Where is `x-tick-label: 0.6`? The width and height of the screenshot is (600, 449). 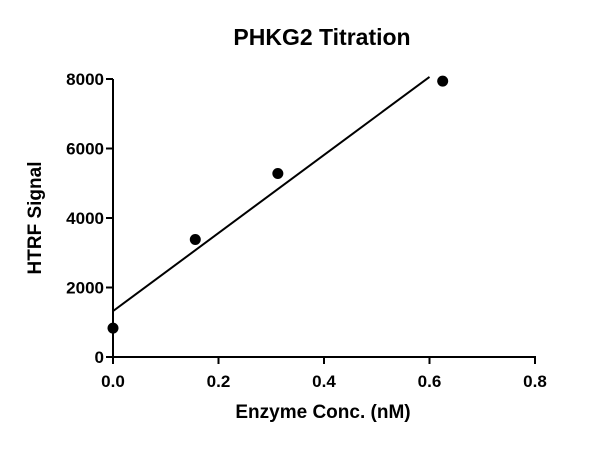 x-tick-label: 0.6 is located at coordinates (430, 381).